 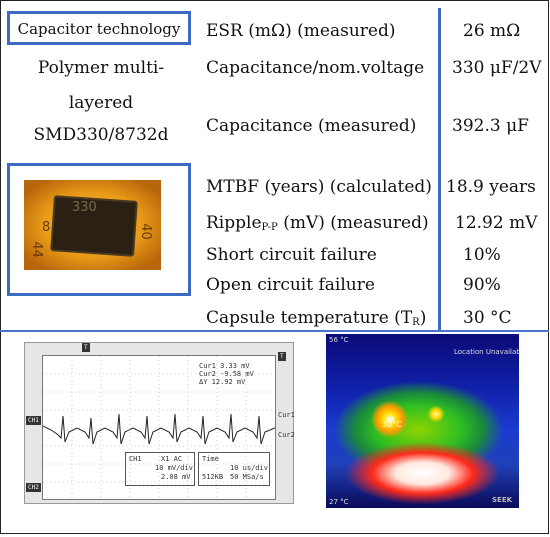 I want to click on ripple-label-sub: P-P, so click(x=269, y=227).